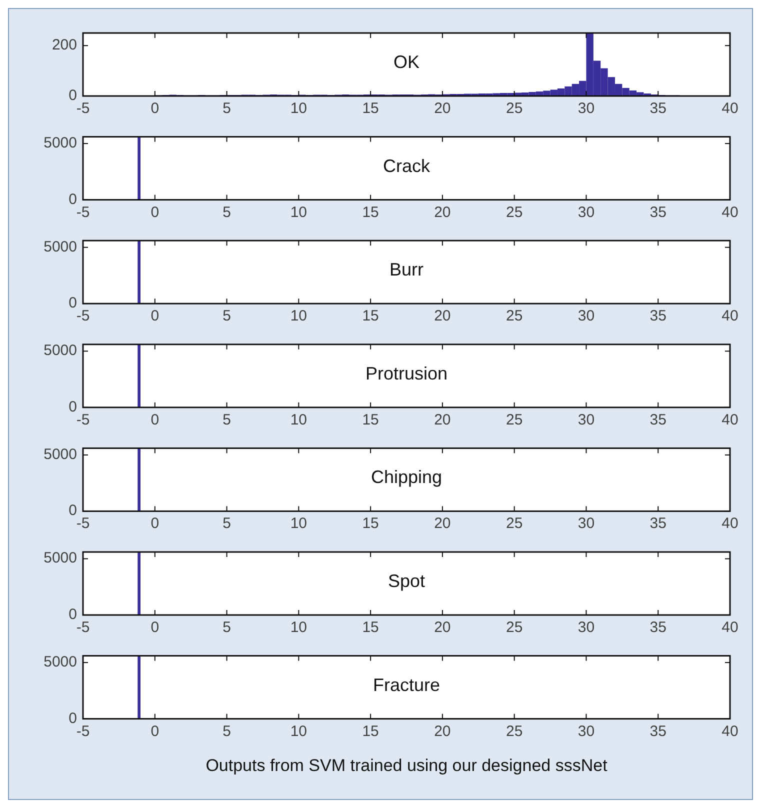 This screenshot has height=808, width=761. Describe the element at coordinates (406, 477) in the screenshot. I see `text: Chipping` at that location.